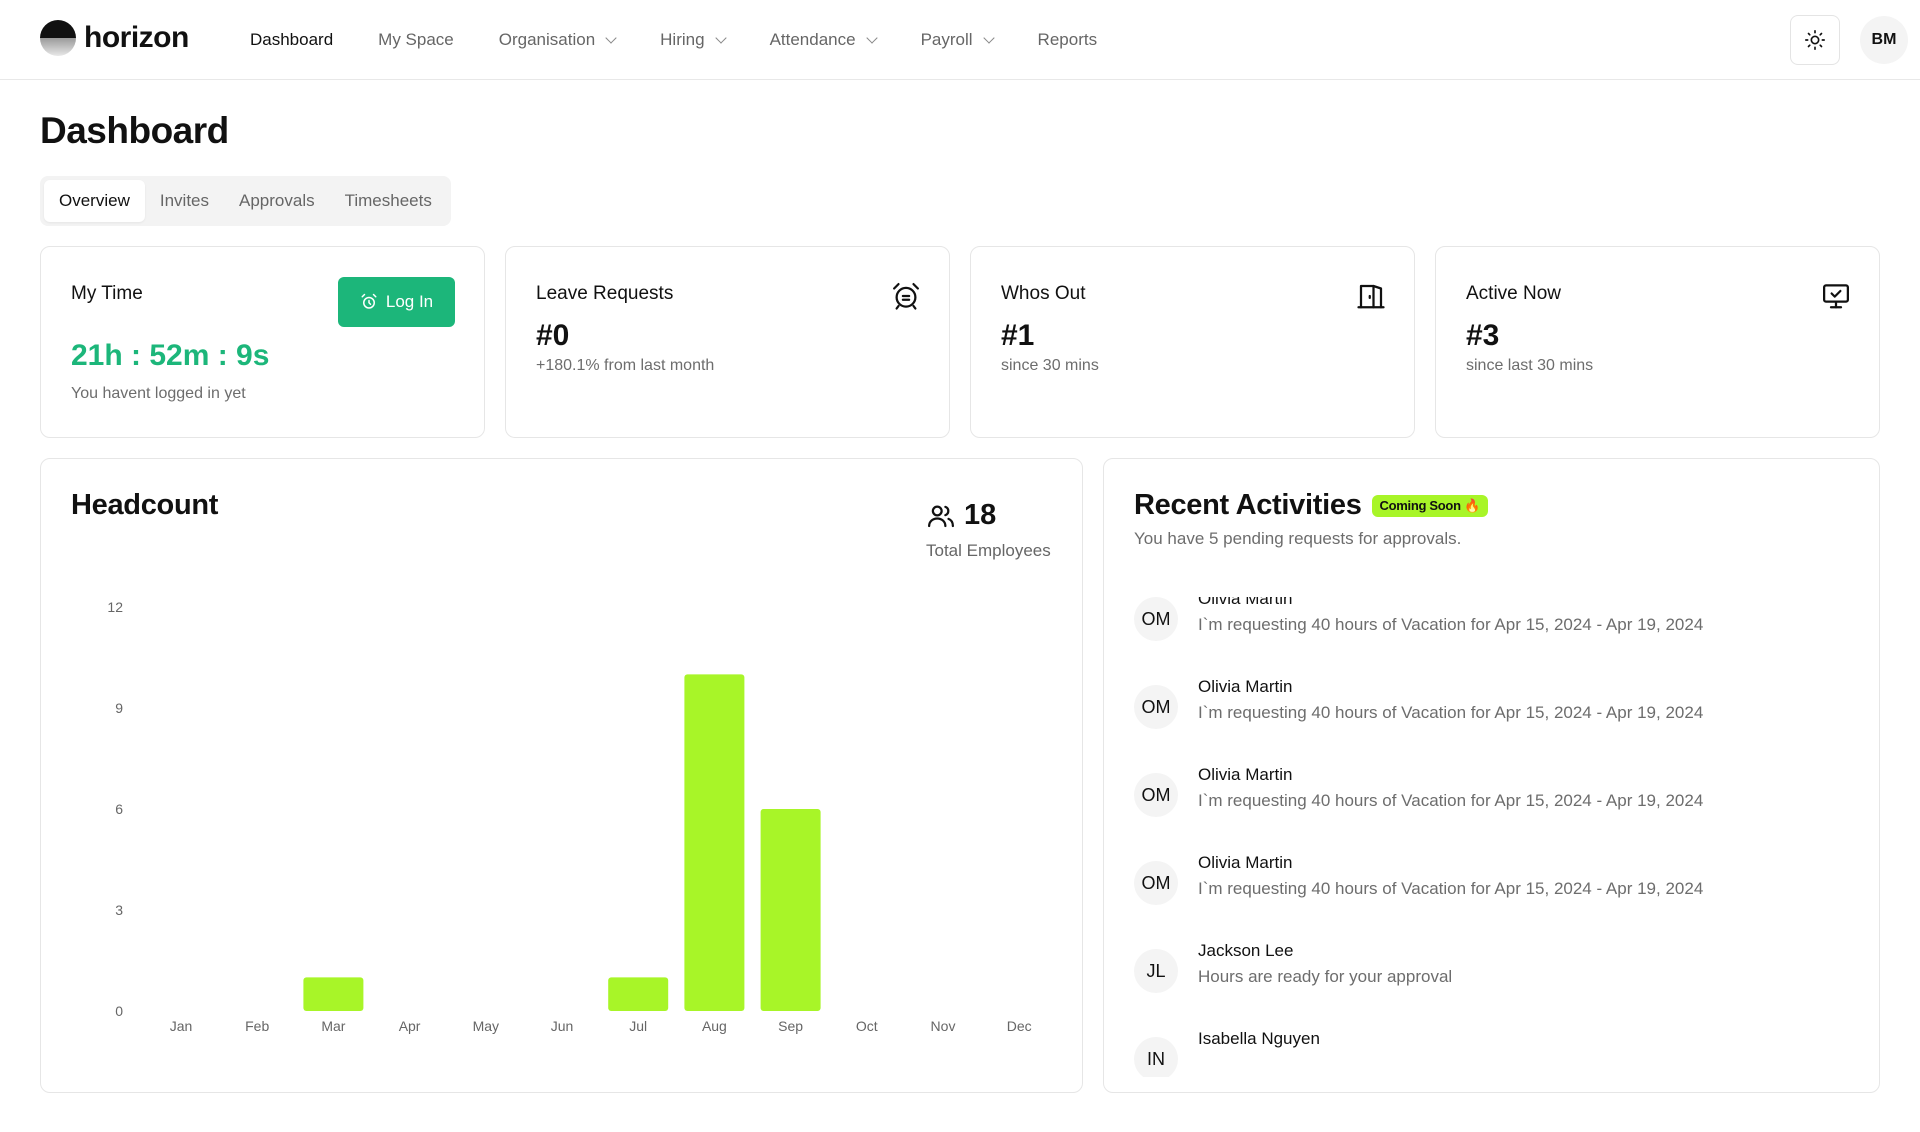 This screenshot has width=1920, height=1132. What do you see at coordinates (134, 130) in the screenshot?
I see `page-title: Dashboard` at bounding box center [134, 130].